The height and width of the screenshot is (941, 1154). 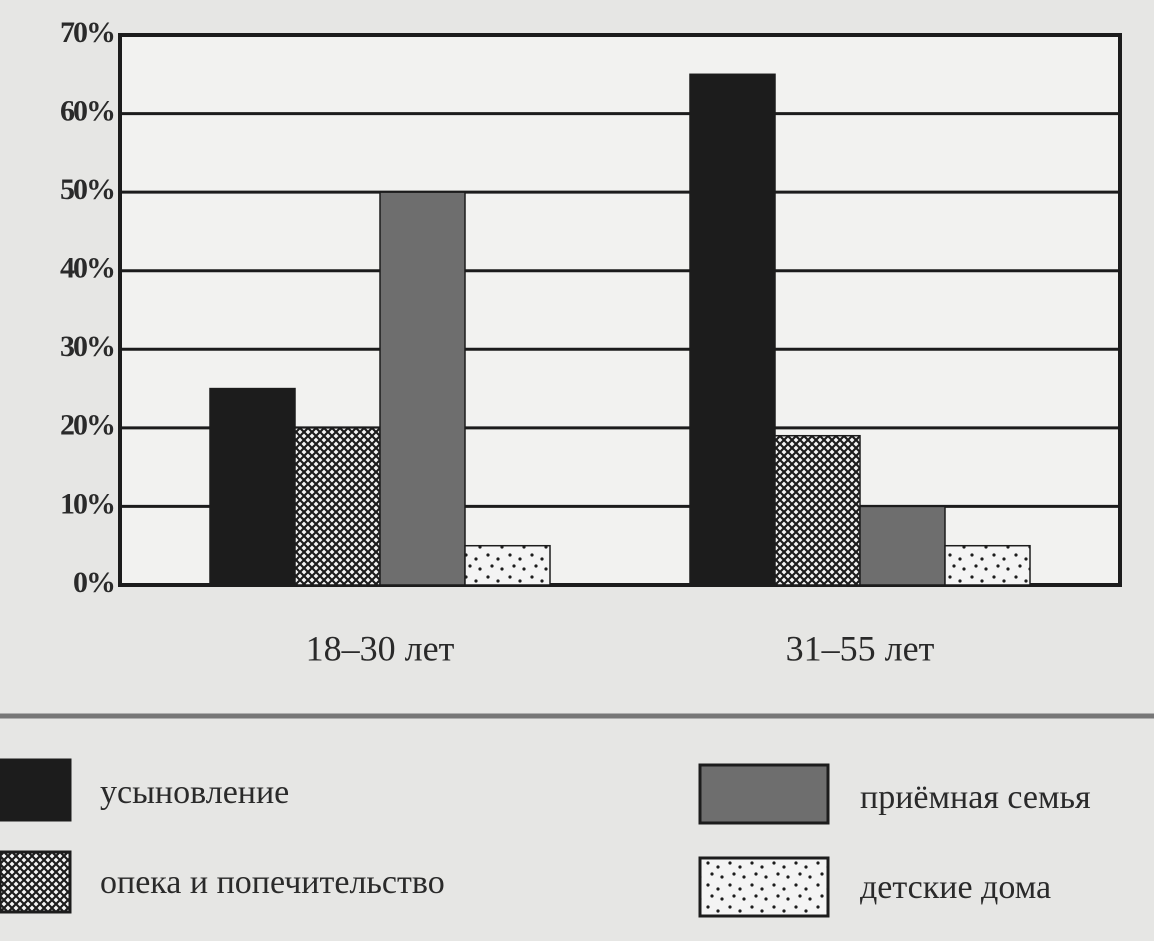 What do you see at coordinates (93, 582) in the screenshot?
I see `y-tick-label: 0%` at bounding box center [93, 582].